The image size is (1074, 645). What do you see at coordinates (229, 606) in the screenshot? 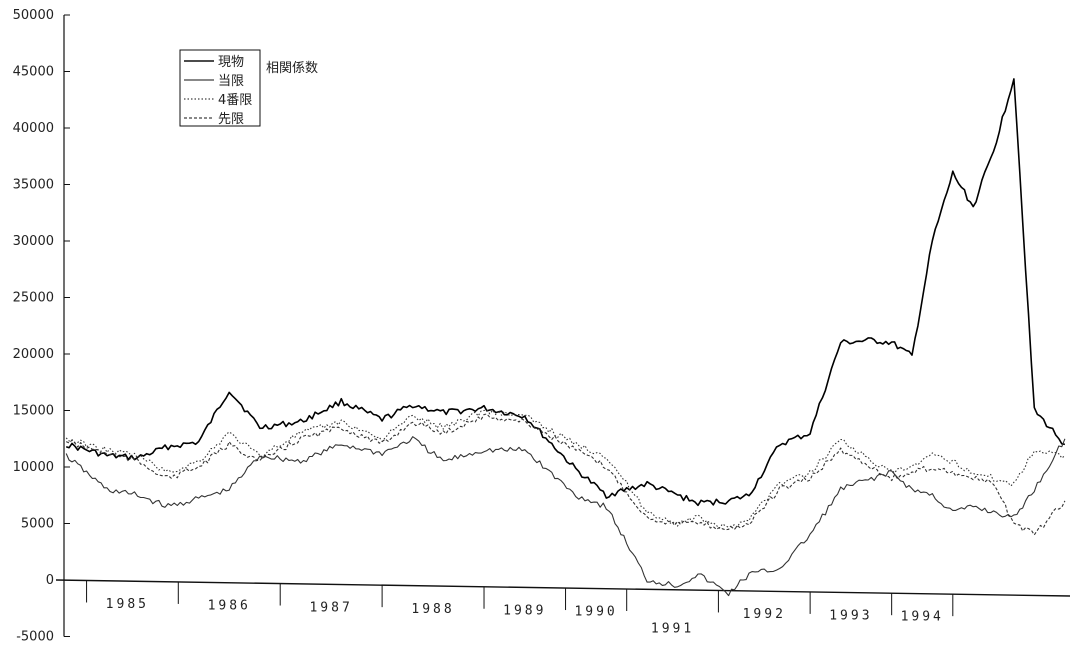
I see `year-label: 1986` at bounding box center [229, 606].